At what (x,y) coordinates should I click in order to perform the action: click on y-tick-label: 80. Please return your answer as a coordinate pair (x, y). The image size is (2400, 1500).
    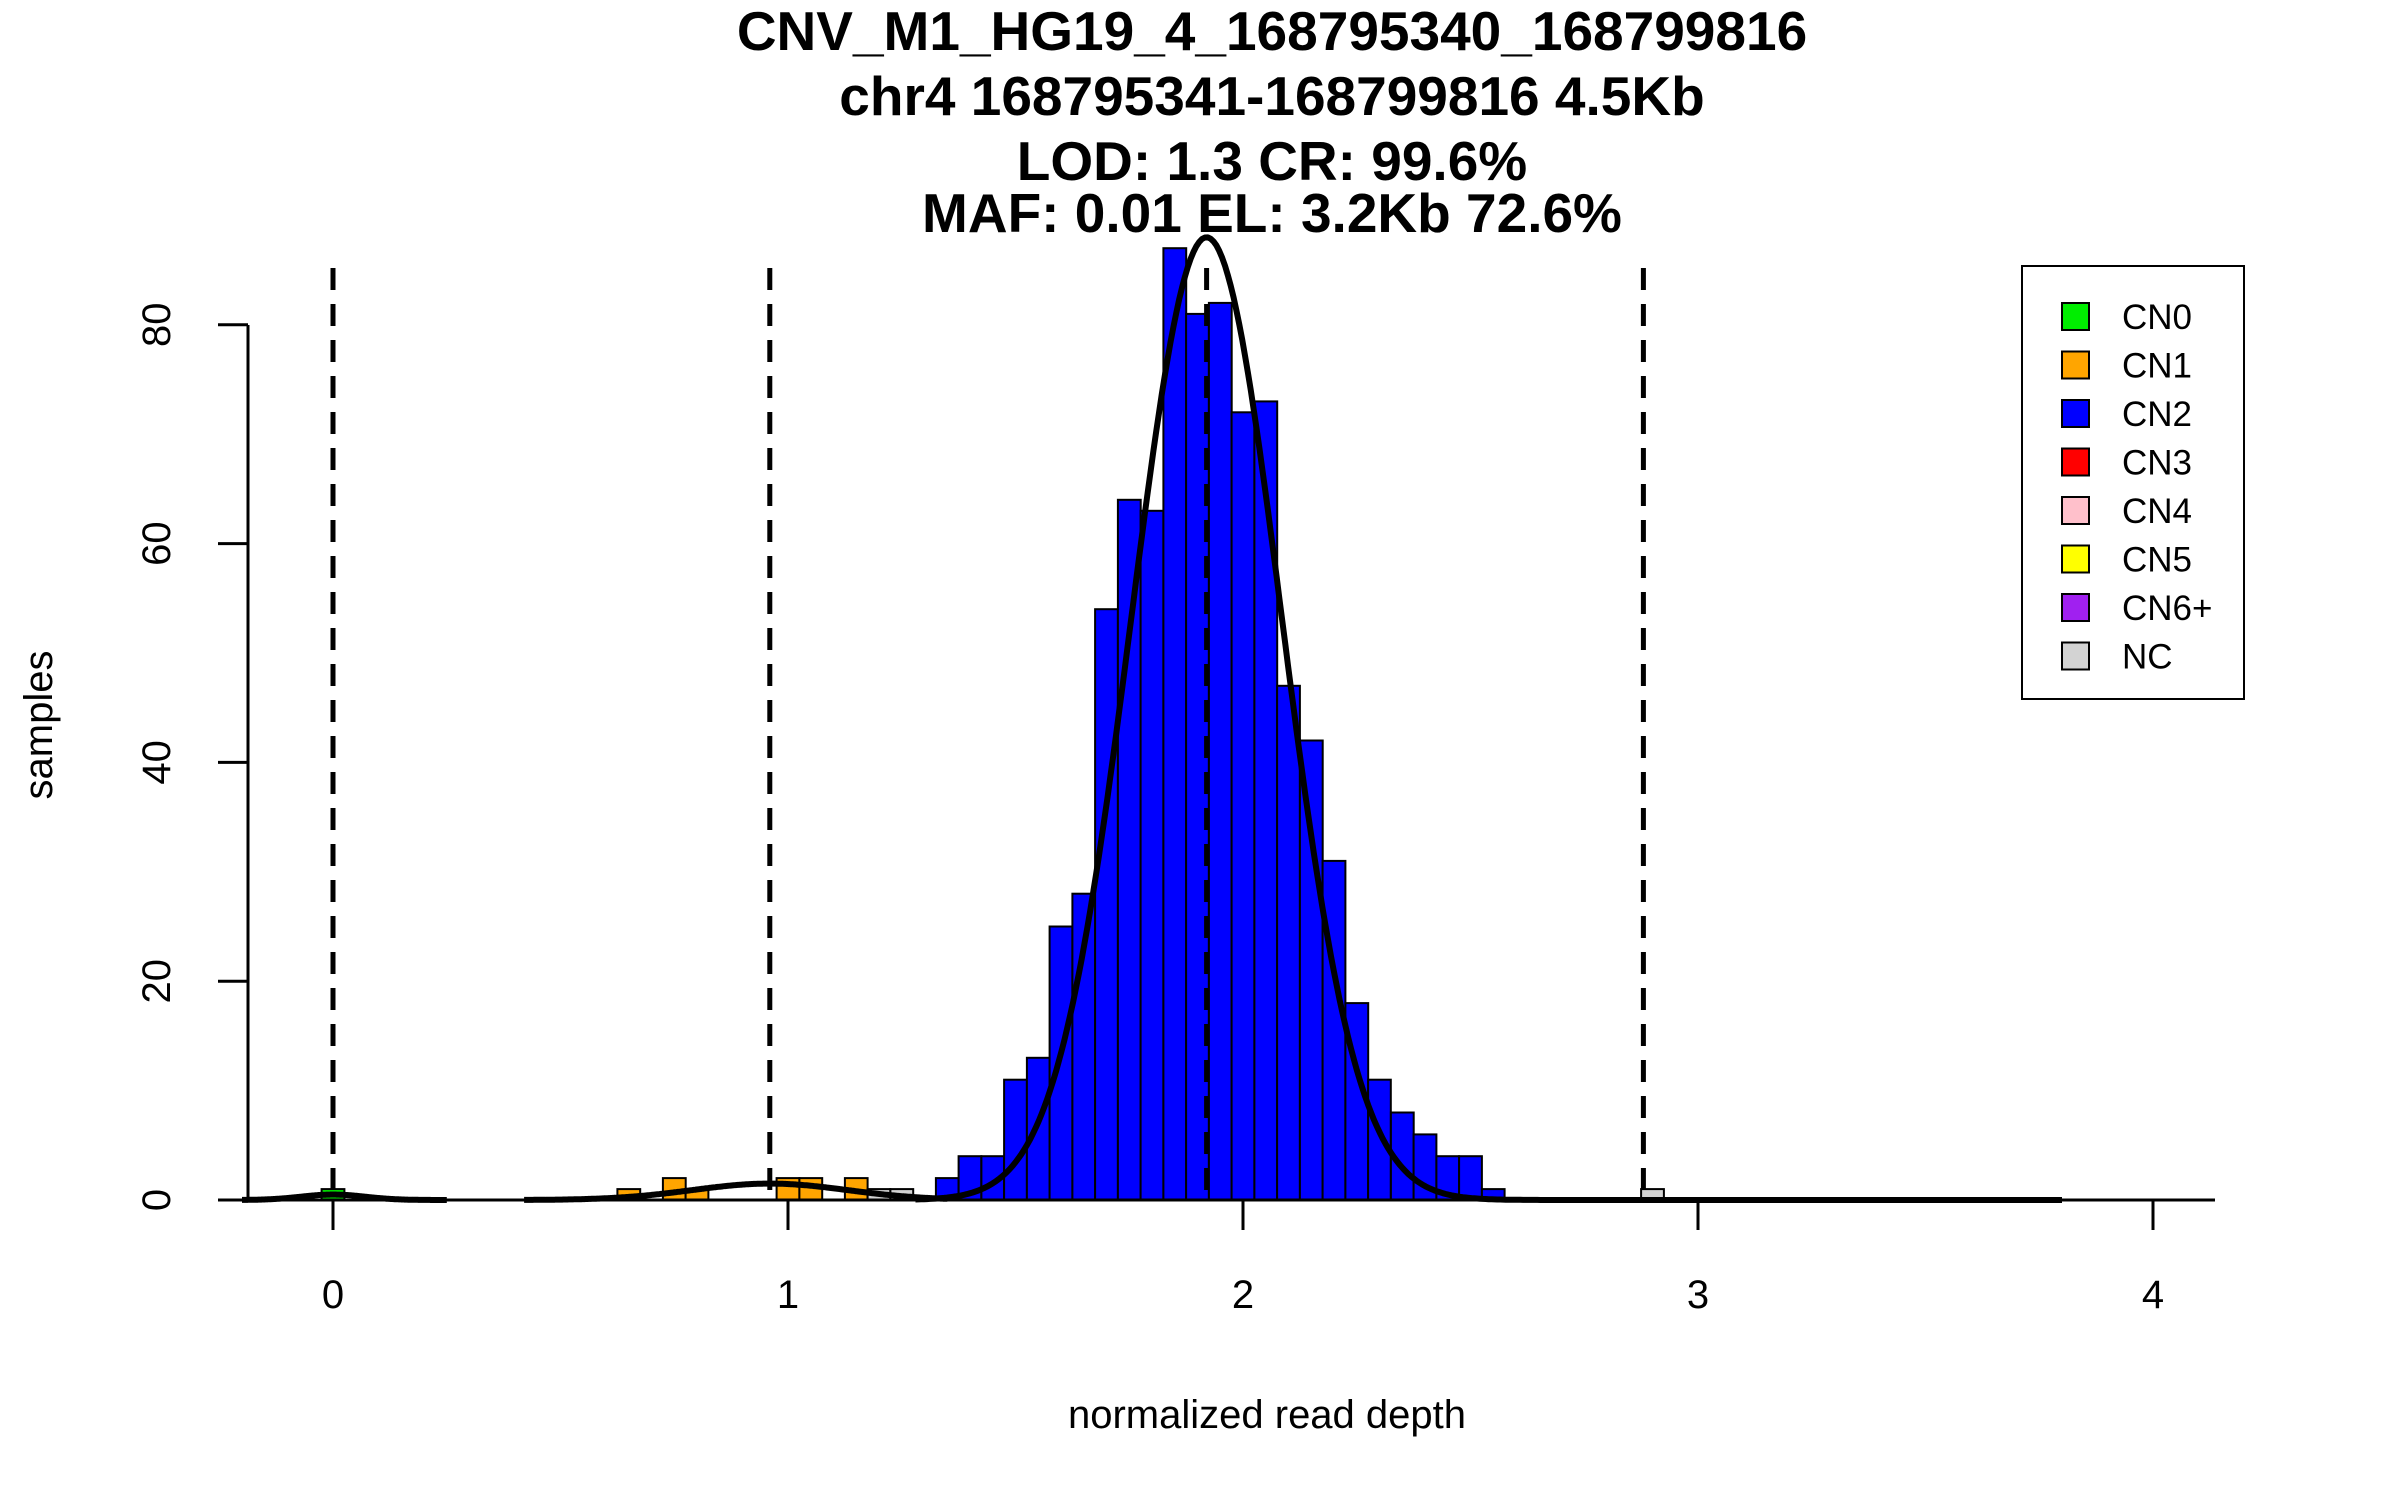
    Looking at the image, I should click on (157, 325).